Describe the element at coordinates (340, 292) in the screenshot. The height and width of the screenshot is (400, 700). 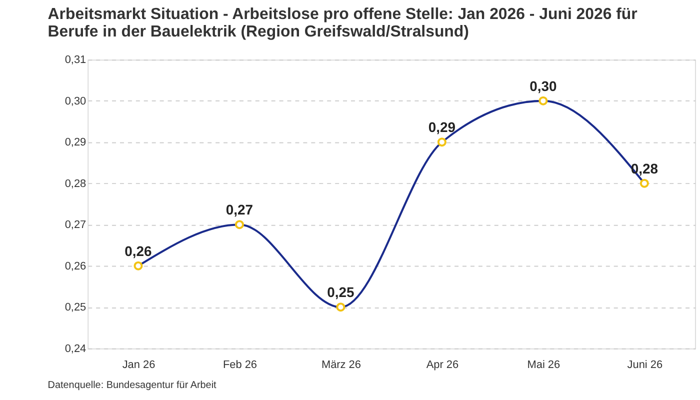
I see `text: 0,25` at that location.